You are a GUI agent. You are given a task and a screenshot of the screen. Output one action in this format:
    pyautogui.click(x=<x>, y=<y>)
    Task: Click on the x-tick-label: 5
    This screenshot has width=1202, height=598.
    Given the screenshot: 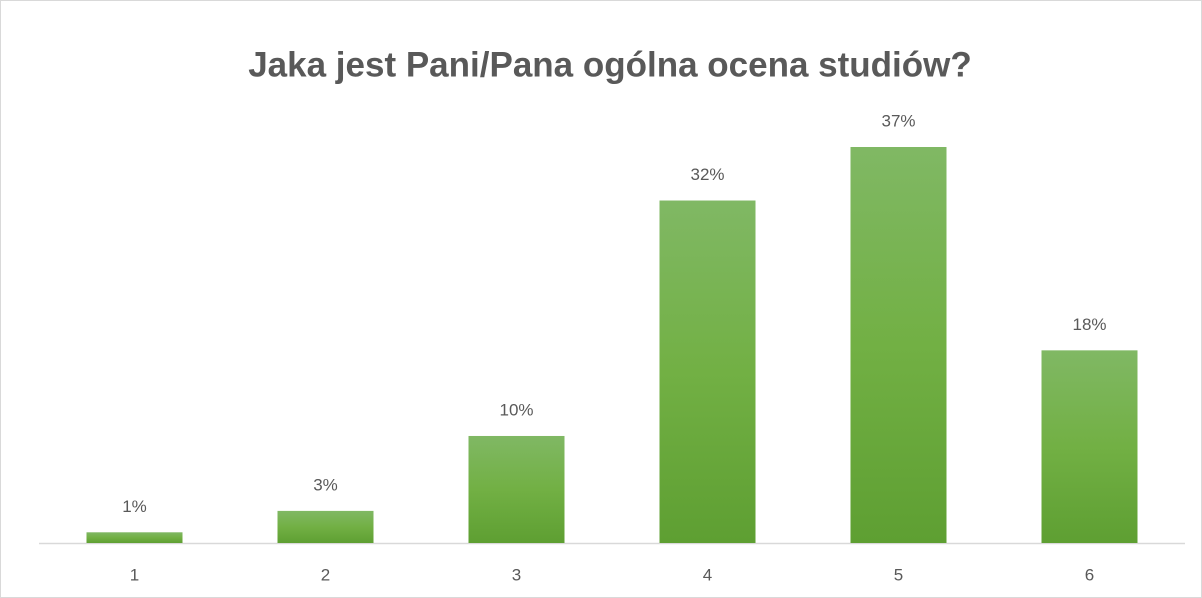 What is the action you would take?
    pyautogui.click(x=898, y=574)
    